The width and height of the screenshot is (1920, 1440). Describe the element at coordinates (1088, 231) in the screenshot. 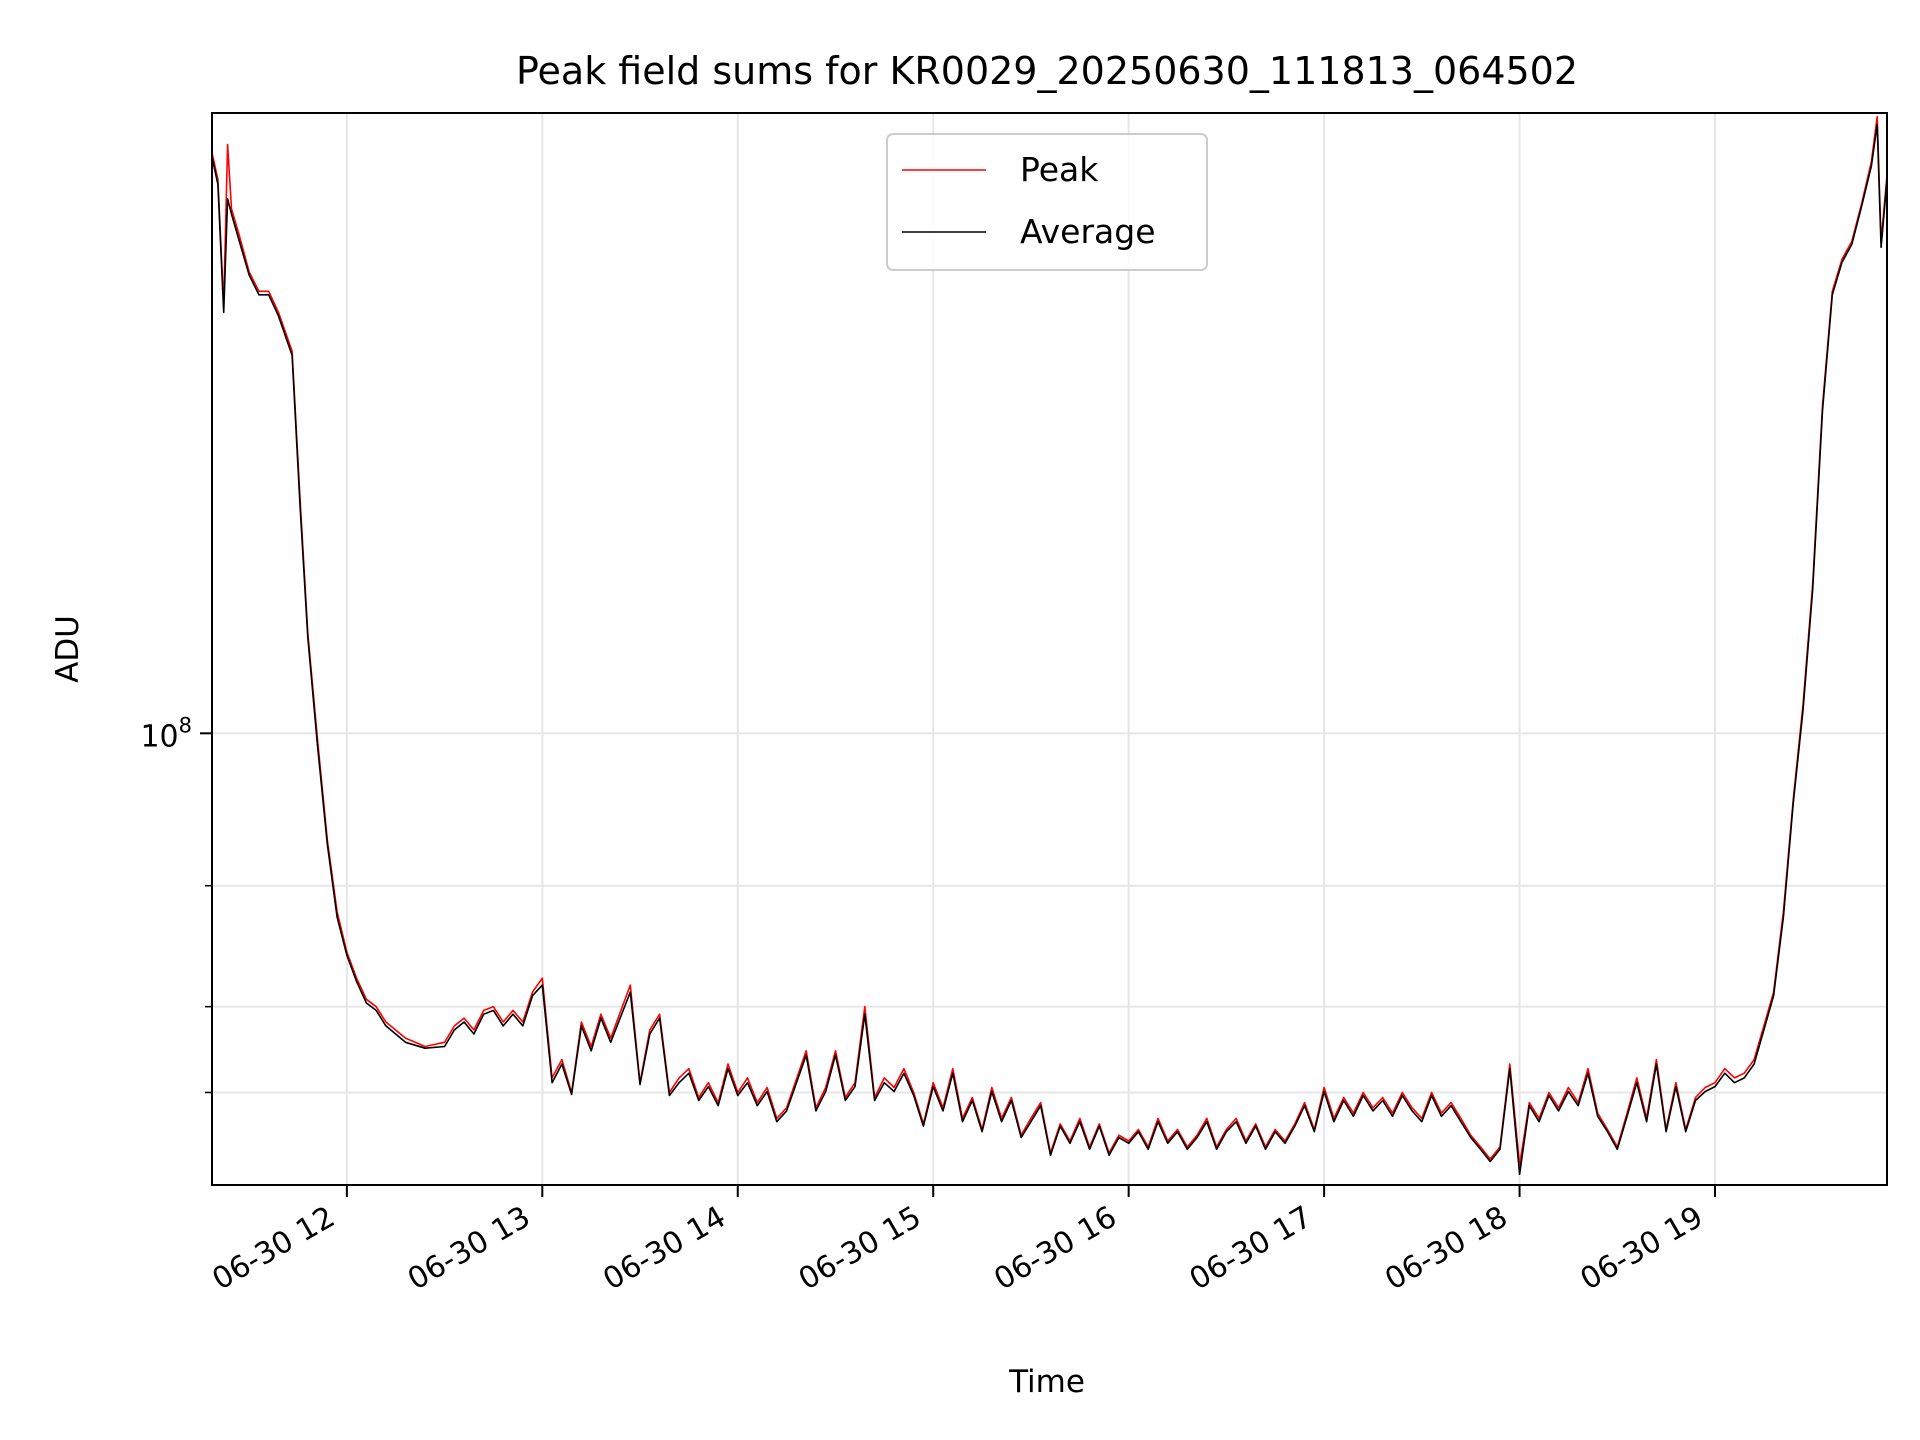

I see `legend-label-average: Average` at that location.